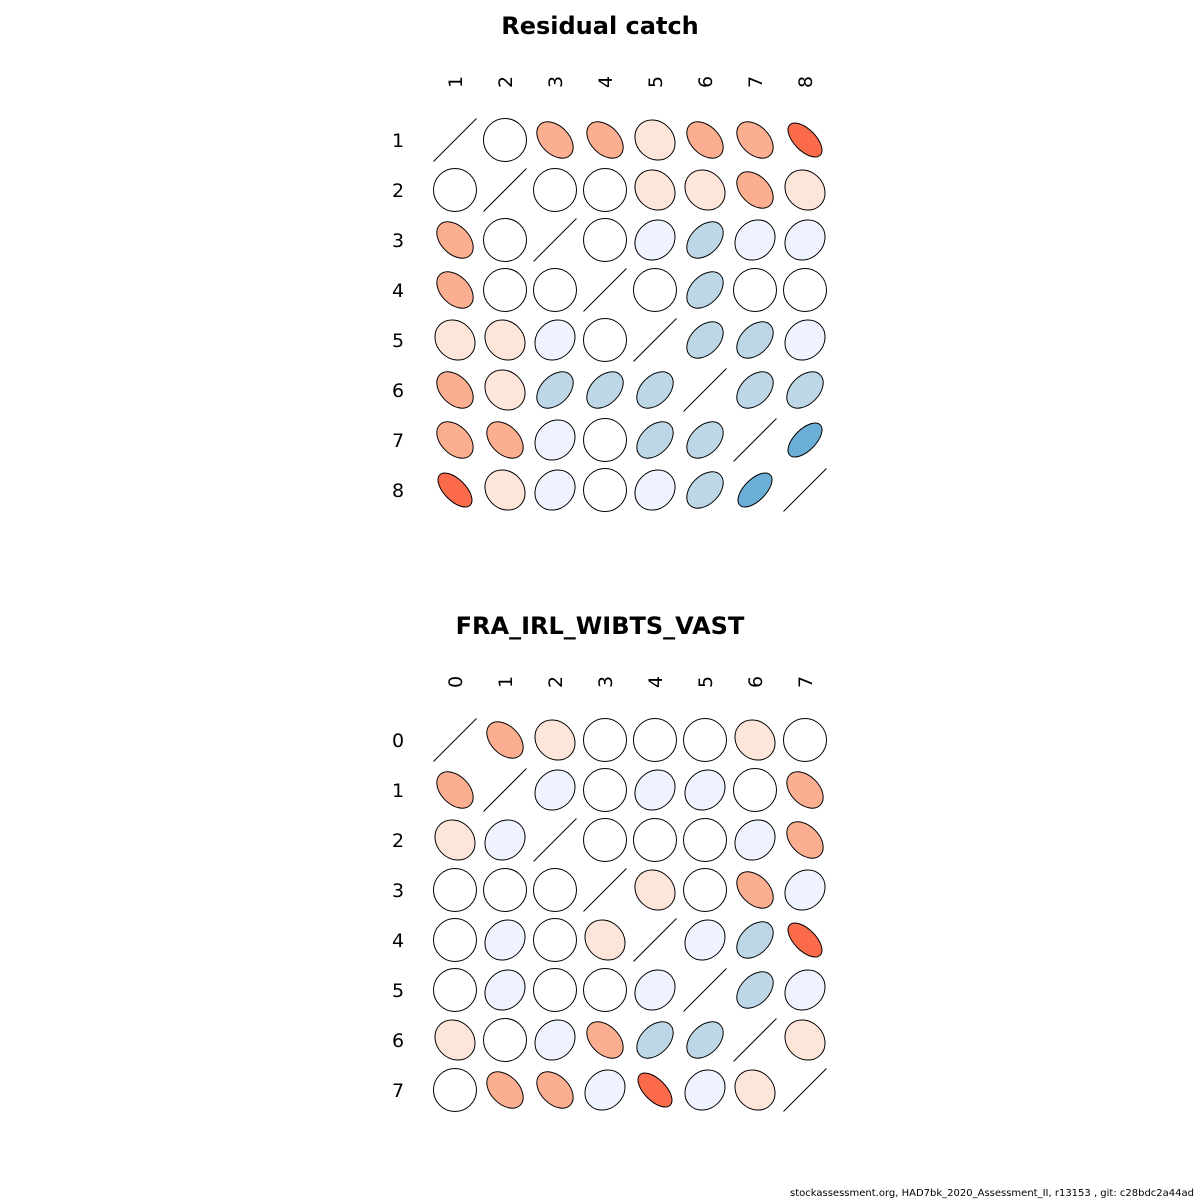 This screenshot has width=1200, height=1200. Describe the element at coordinates (398, 1091) in the screenshot. I see `row-label: 7` at that location.